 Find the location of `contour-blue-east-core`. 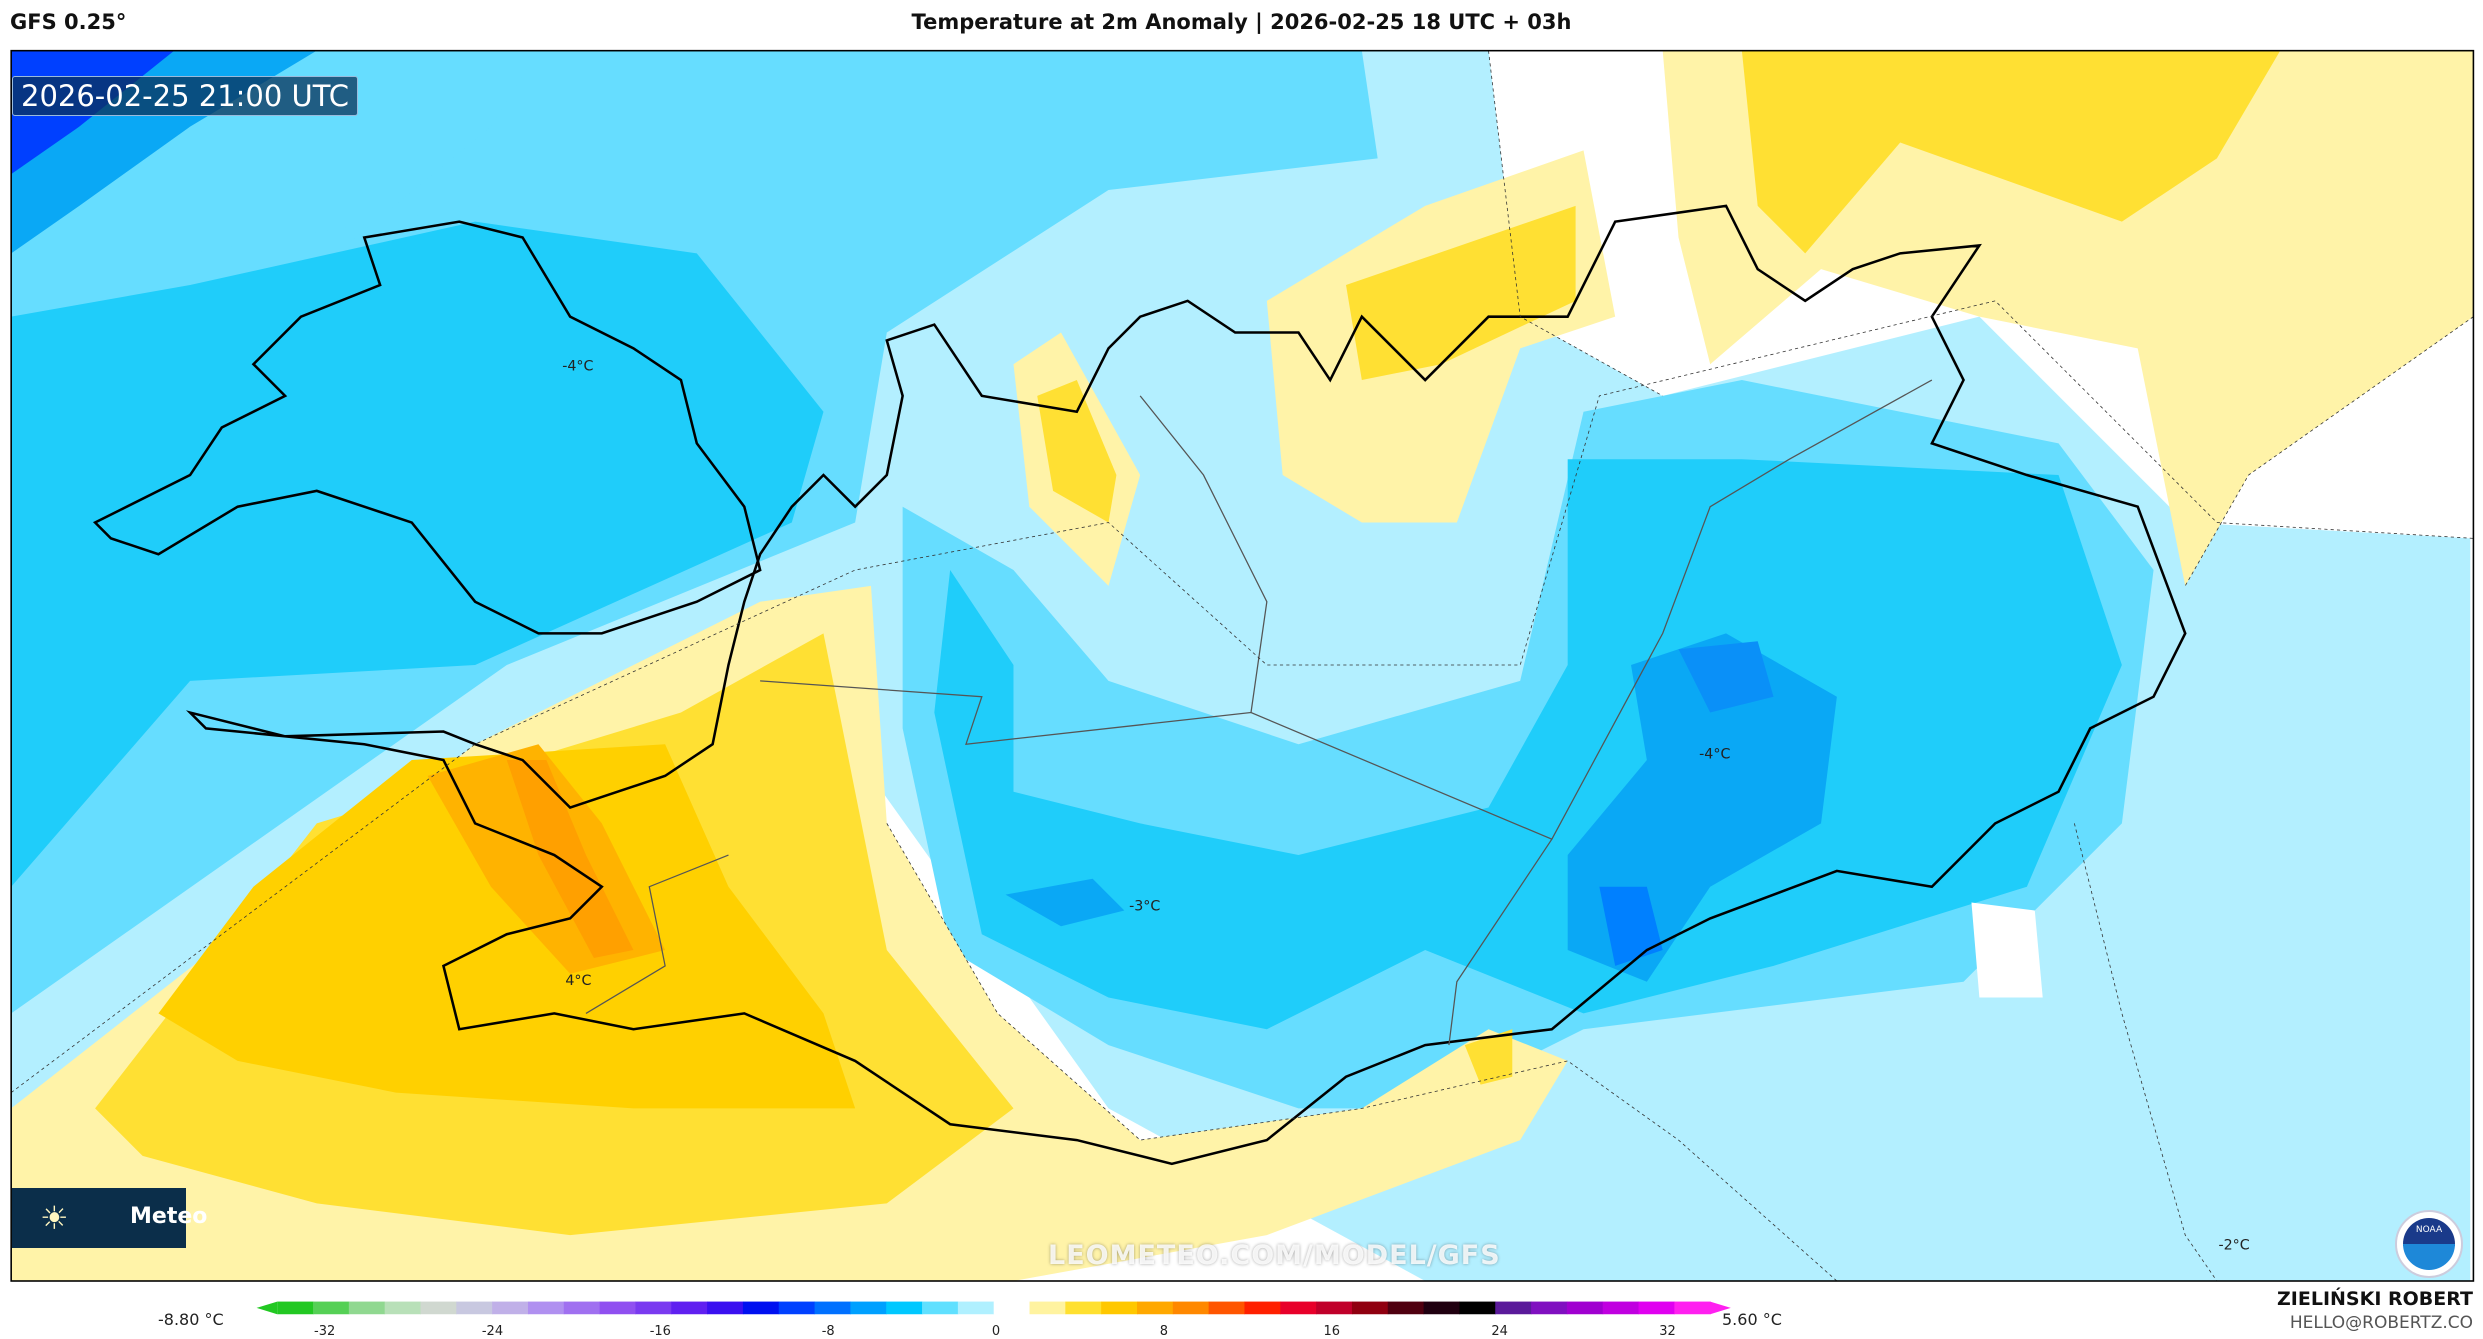

contour-blue-east-core is located at coordinates (1631, 926).